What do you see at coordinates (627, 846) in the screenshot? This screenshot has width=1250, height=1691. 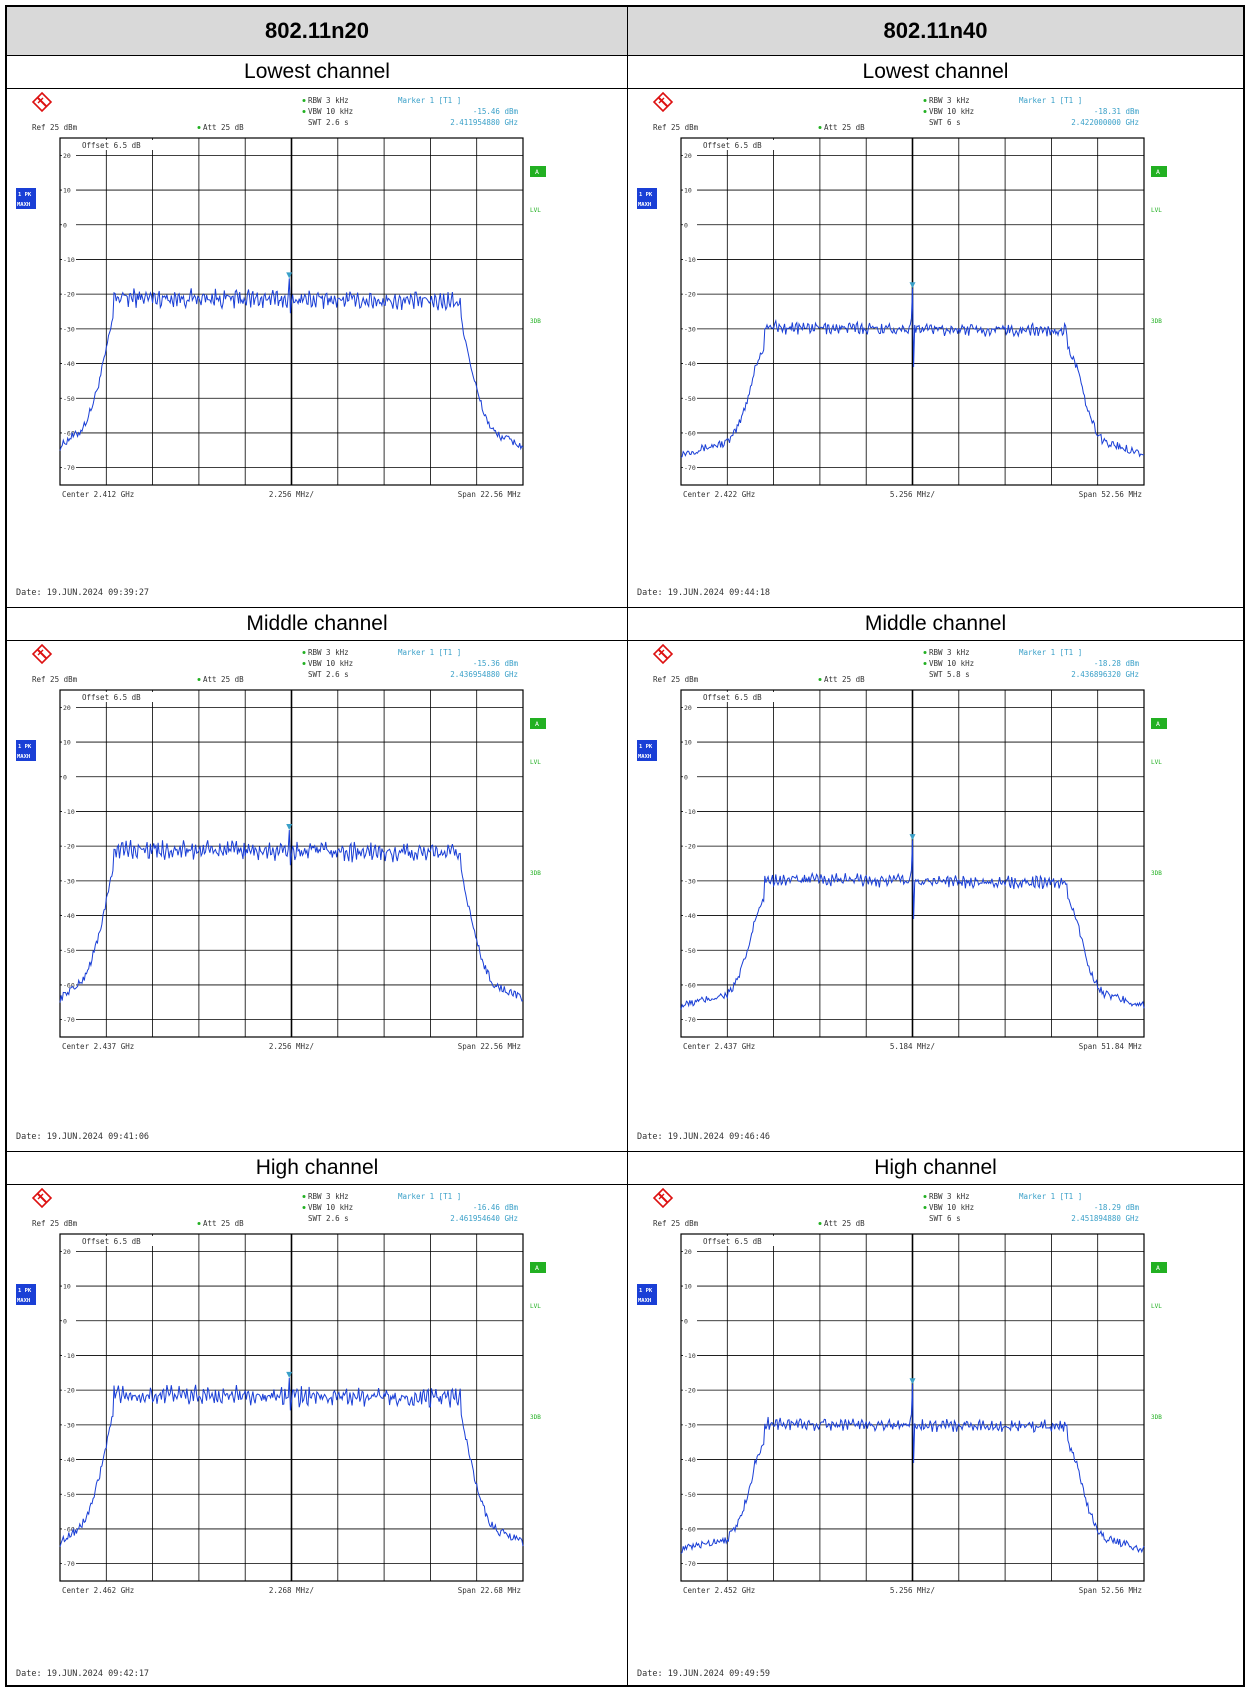 I see `column-divider` at bounding box center [627, 846].